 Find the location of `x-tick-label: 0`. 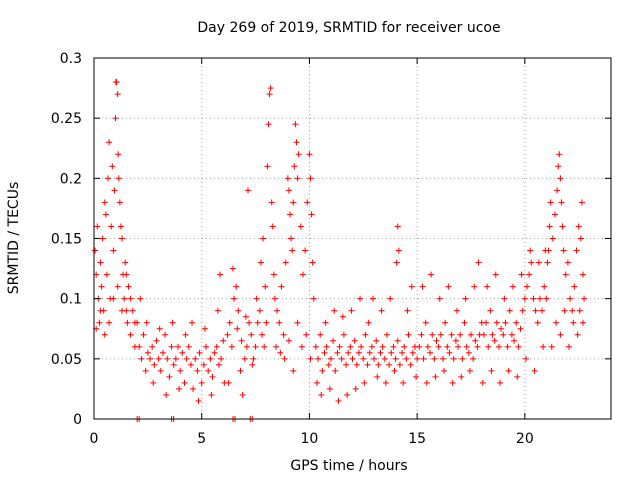

x-tick-label: 0 is located at coordinates (94, 439).